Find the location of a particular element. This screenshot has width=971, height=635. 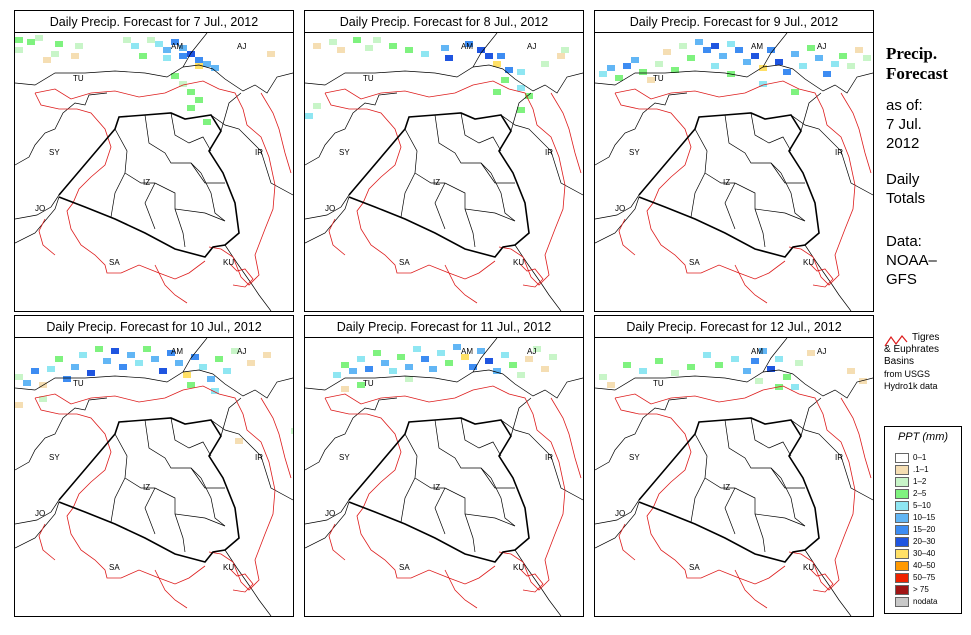

side-title-line1: Precip. is located at coordinates (912, 53).